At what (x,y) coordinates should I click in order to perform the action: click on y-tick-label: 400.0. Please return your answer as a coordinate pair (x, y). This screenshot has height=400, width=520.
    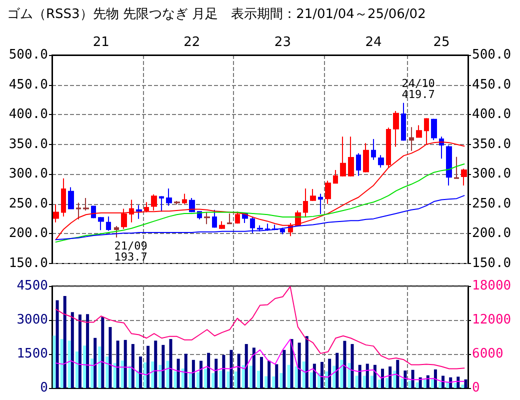
    Looking at the image, I should click on (28, 114).